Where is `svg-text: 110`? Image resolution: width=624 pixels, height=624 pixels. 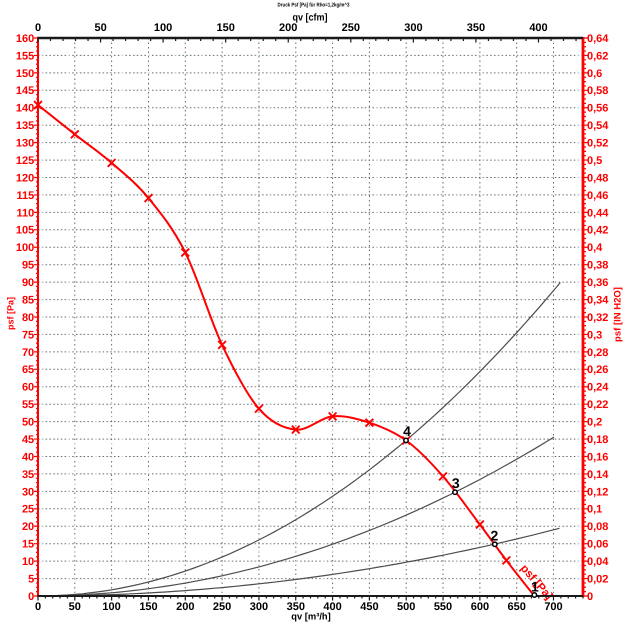 svg-text: 110 is located at coordinates (25, 213).